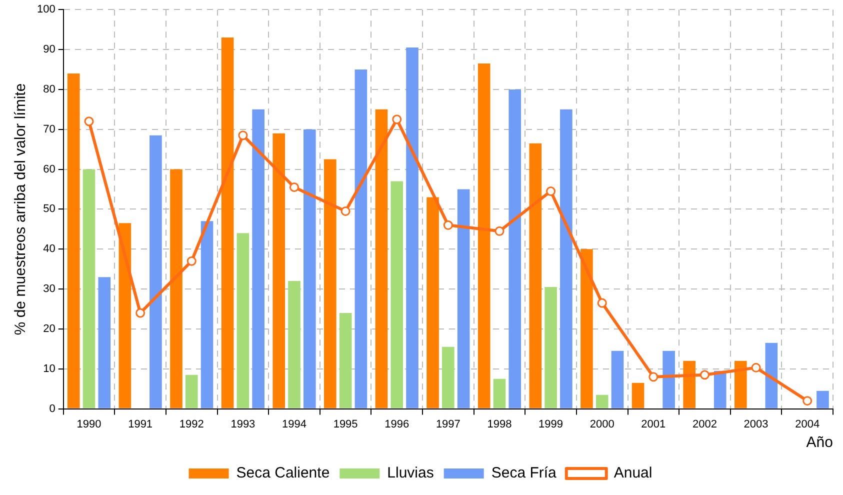 This screenshot has height=495, width=843. What do you see at coordinates (49, 368) in the screenshot?
I see `y-tick-label: 10` at bounding box center [49, 368].